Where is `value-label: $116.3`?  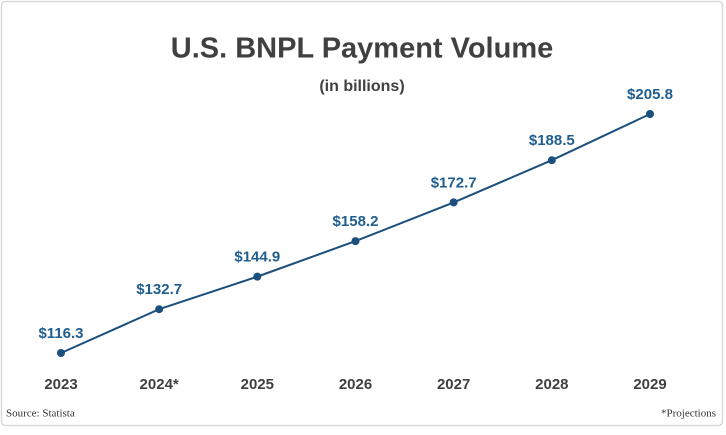
value-label: $116.3 is located at coordinates (60, 333).